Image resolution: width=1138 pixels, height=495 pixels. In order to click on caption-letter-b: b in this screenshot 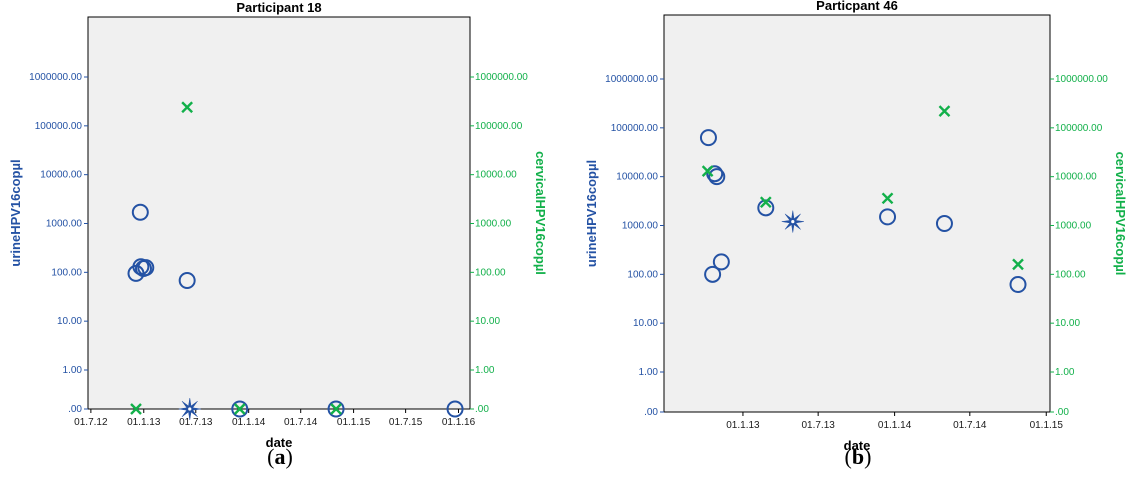, I will do `click(858, 456)`.